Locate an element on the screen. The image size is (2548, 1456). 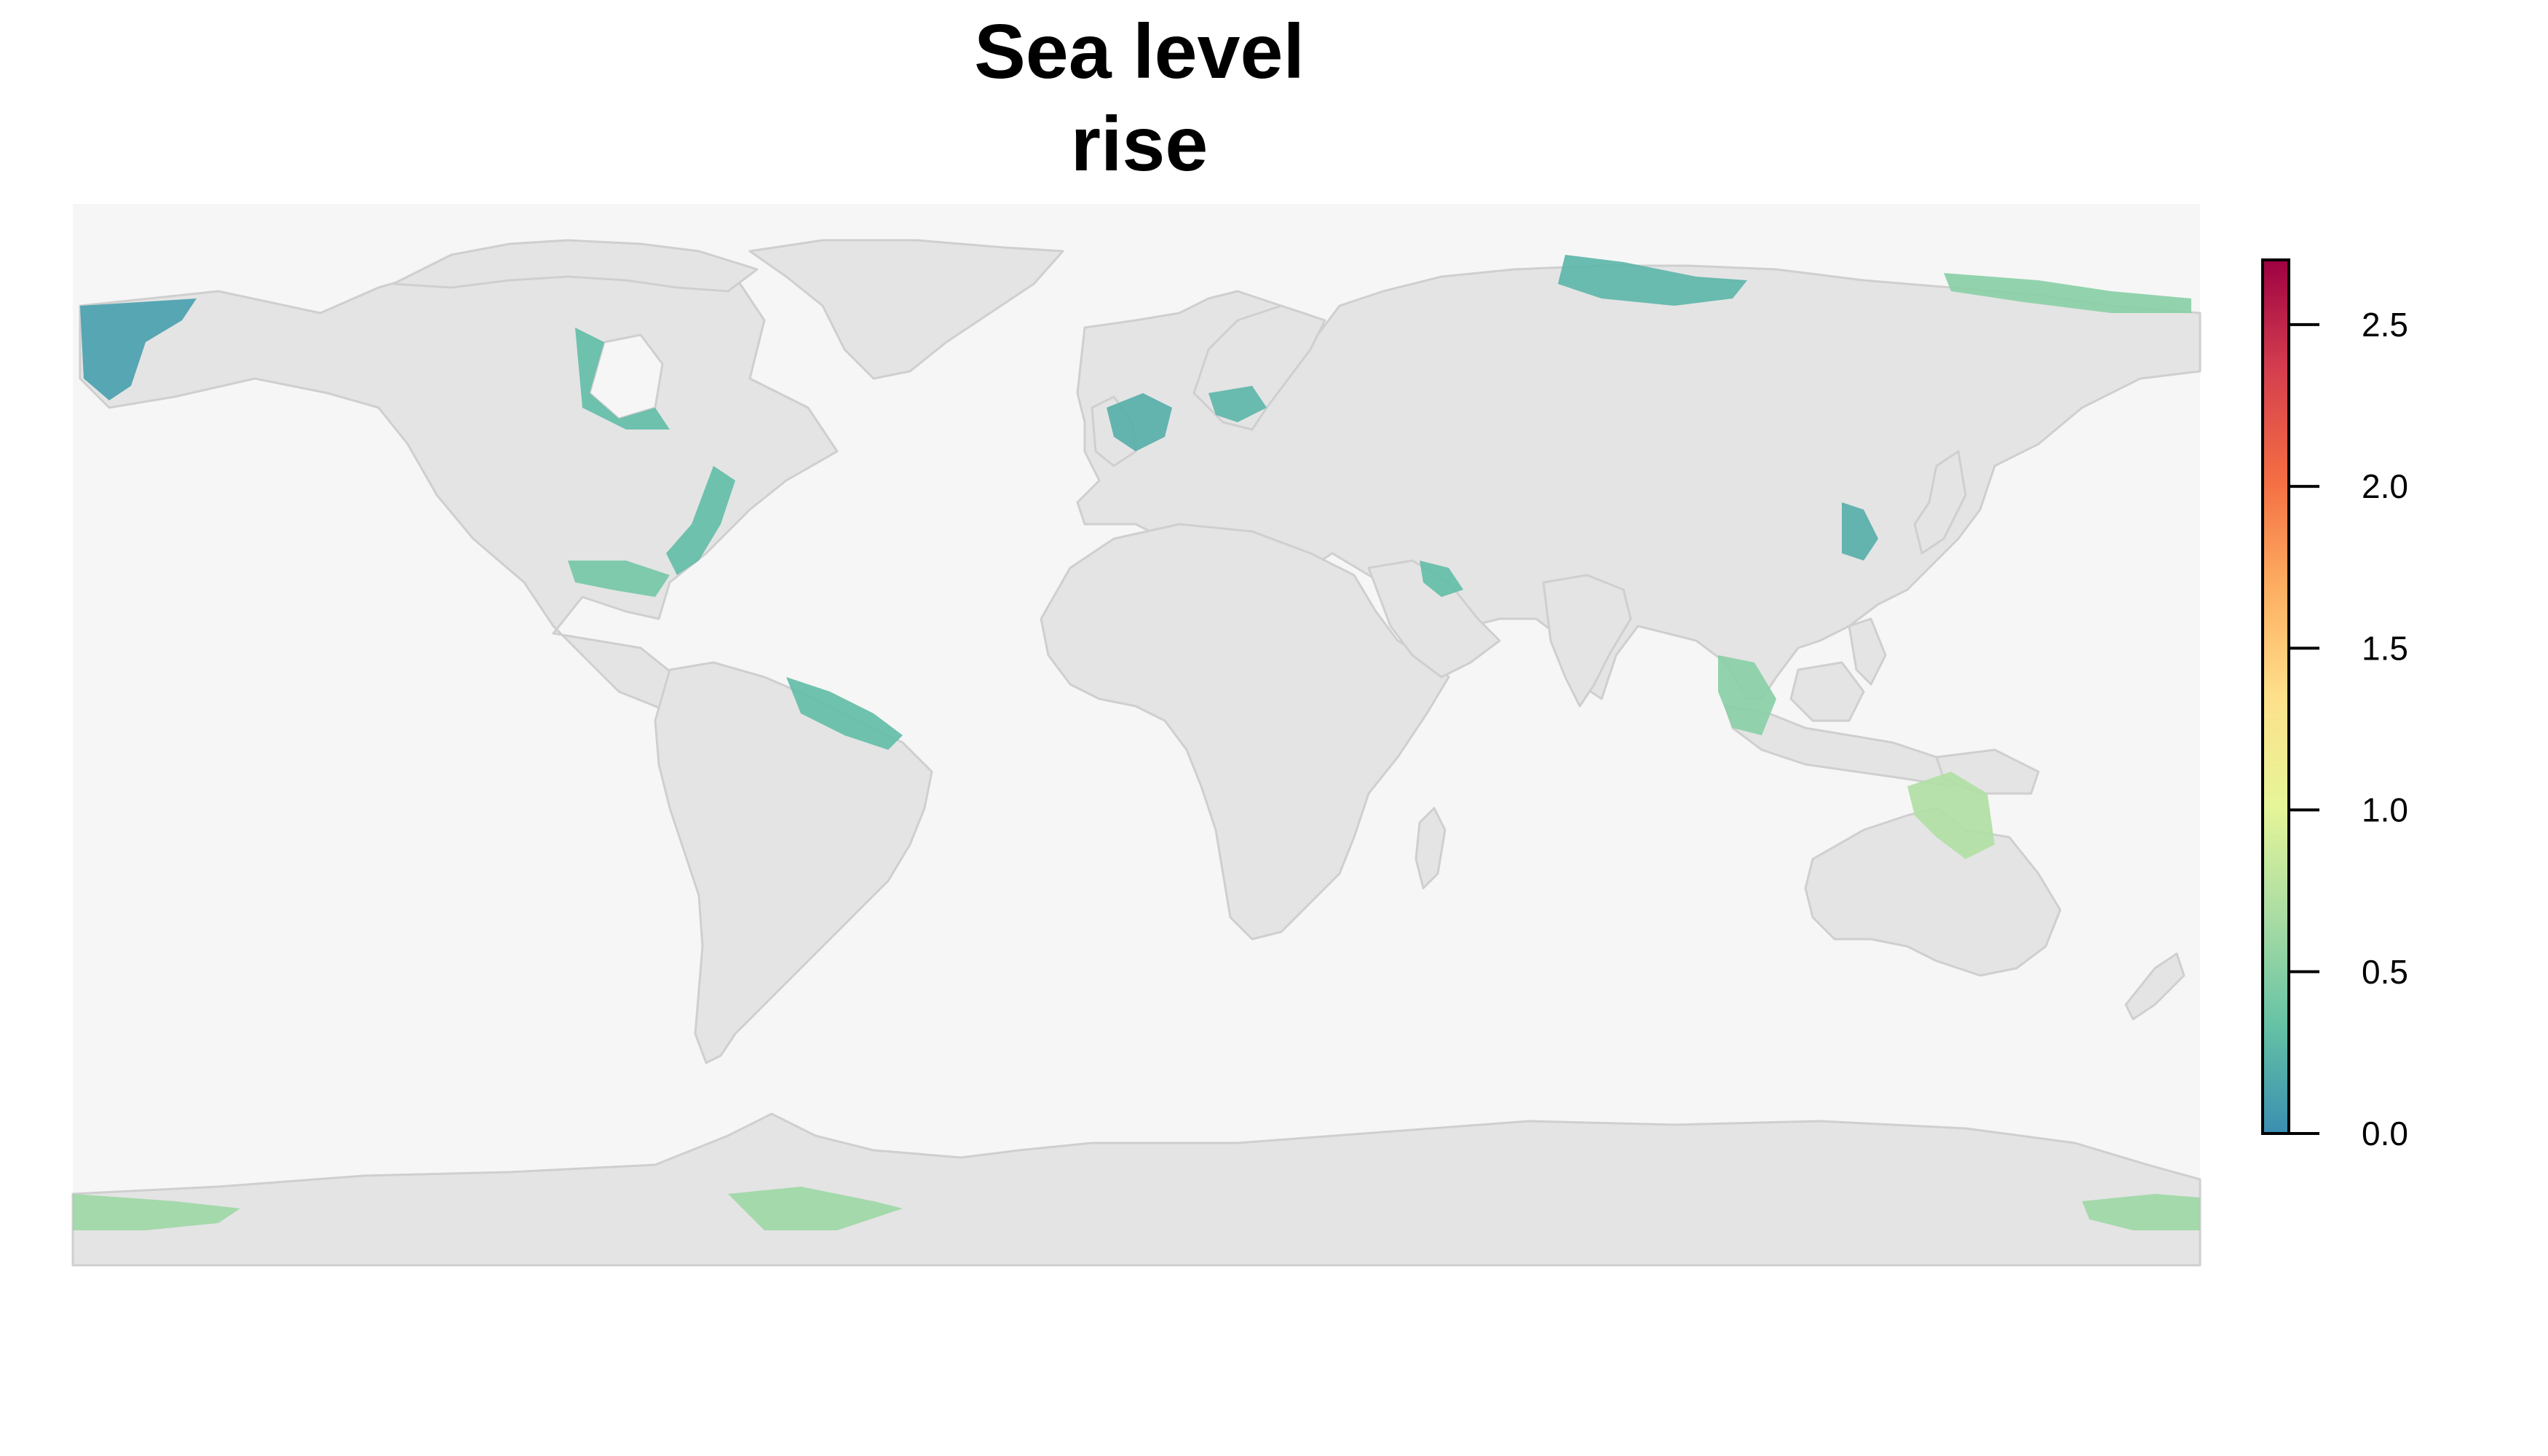
land-madagascar is located at coordinates (1431, 848).